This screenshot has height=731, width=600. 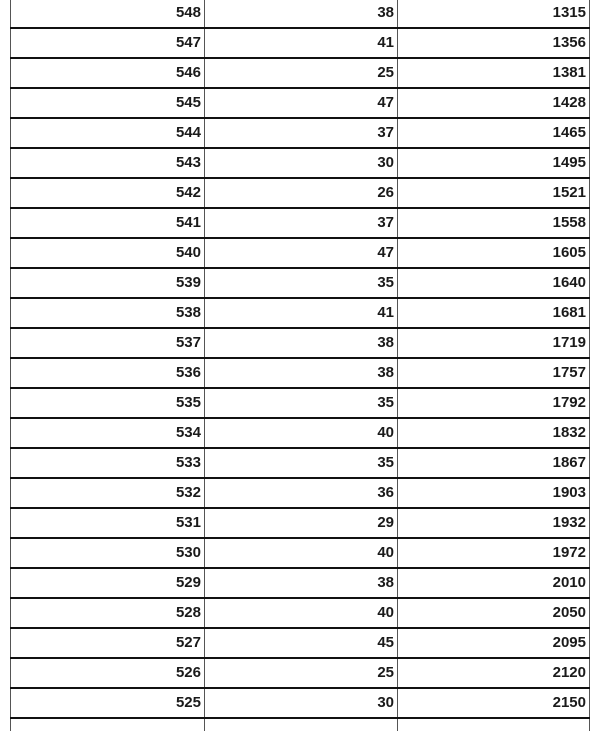 What do you see at coordinates (493, 643) in the screenshot?
I see `table-cell: 2095` at bounding box center [493, 643].